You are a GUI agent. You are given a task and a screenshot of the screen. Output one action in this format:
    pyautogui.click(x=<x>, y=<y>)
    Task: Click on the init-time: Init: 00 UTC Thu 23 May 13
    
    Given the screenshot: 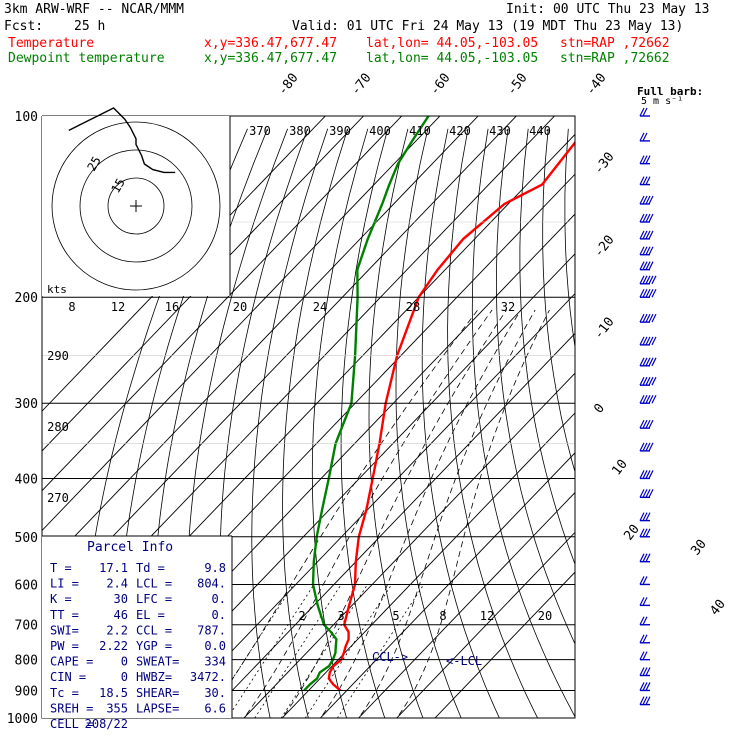 What is the action you would take?
    pyautogui.click(x=608, y=9)
    